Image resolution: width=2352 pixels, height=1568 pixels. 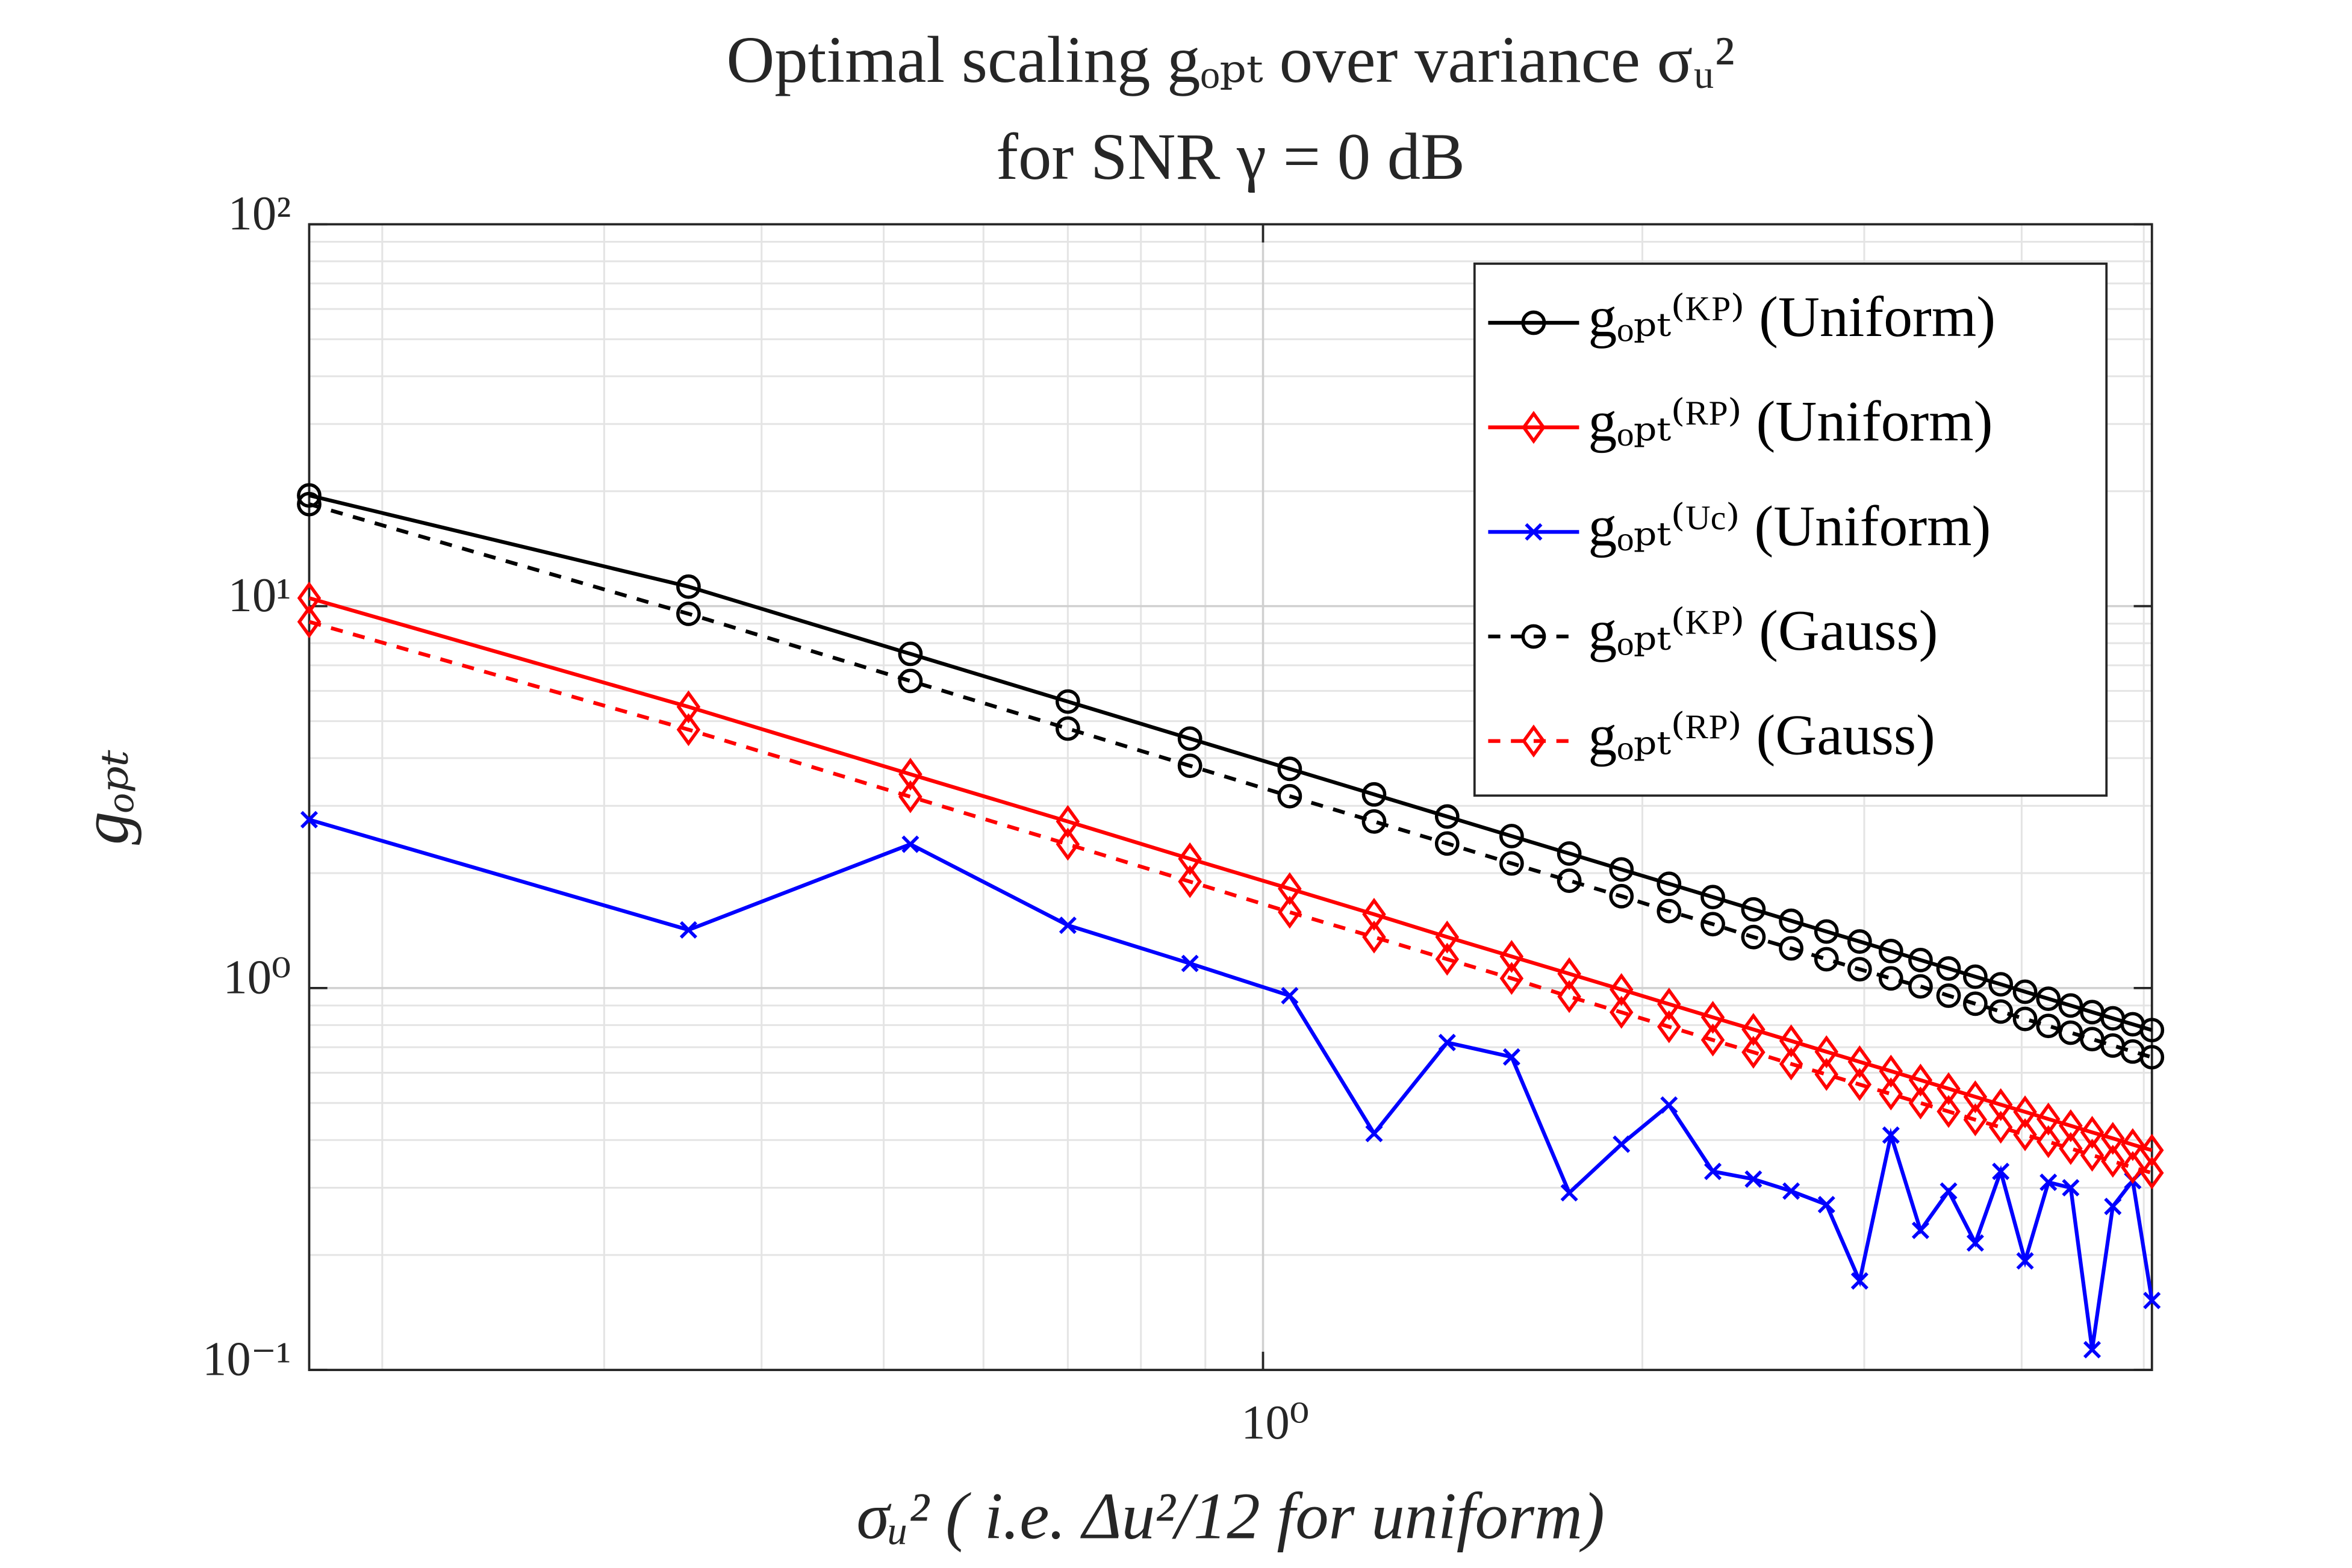 I want to click on legend-label: gₒₚₜ⁽ᵁᶜ⁾ (Uniform), so click(x=1790, y=526).